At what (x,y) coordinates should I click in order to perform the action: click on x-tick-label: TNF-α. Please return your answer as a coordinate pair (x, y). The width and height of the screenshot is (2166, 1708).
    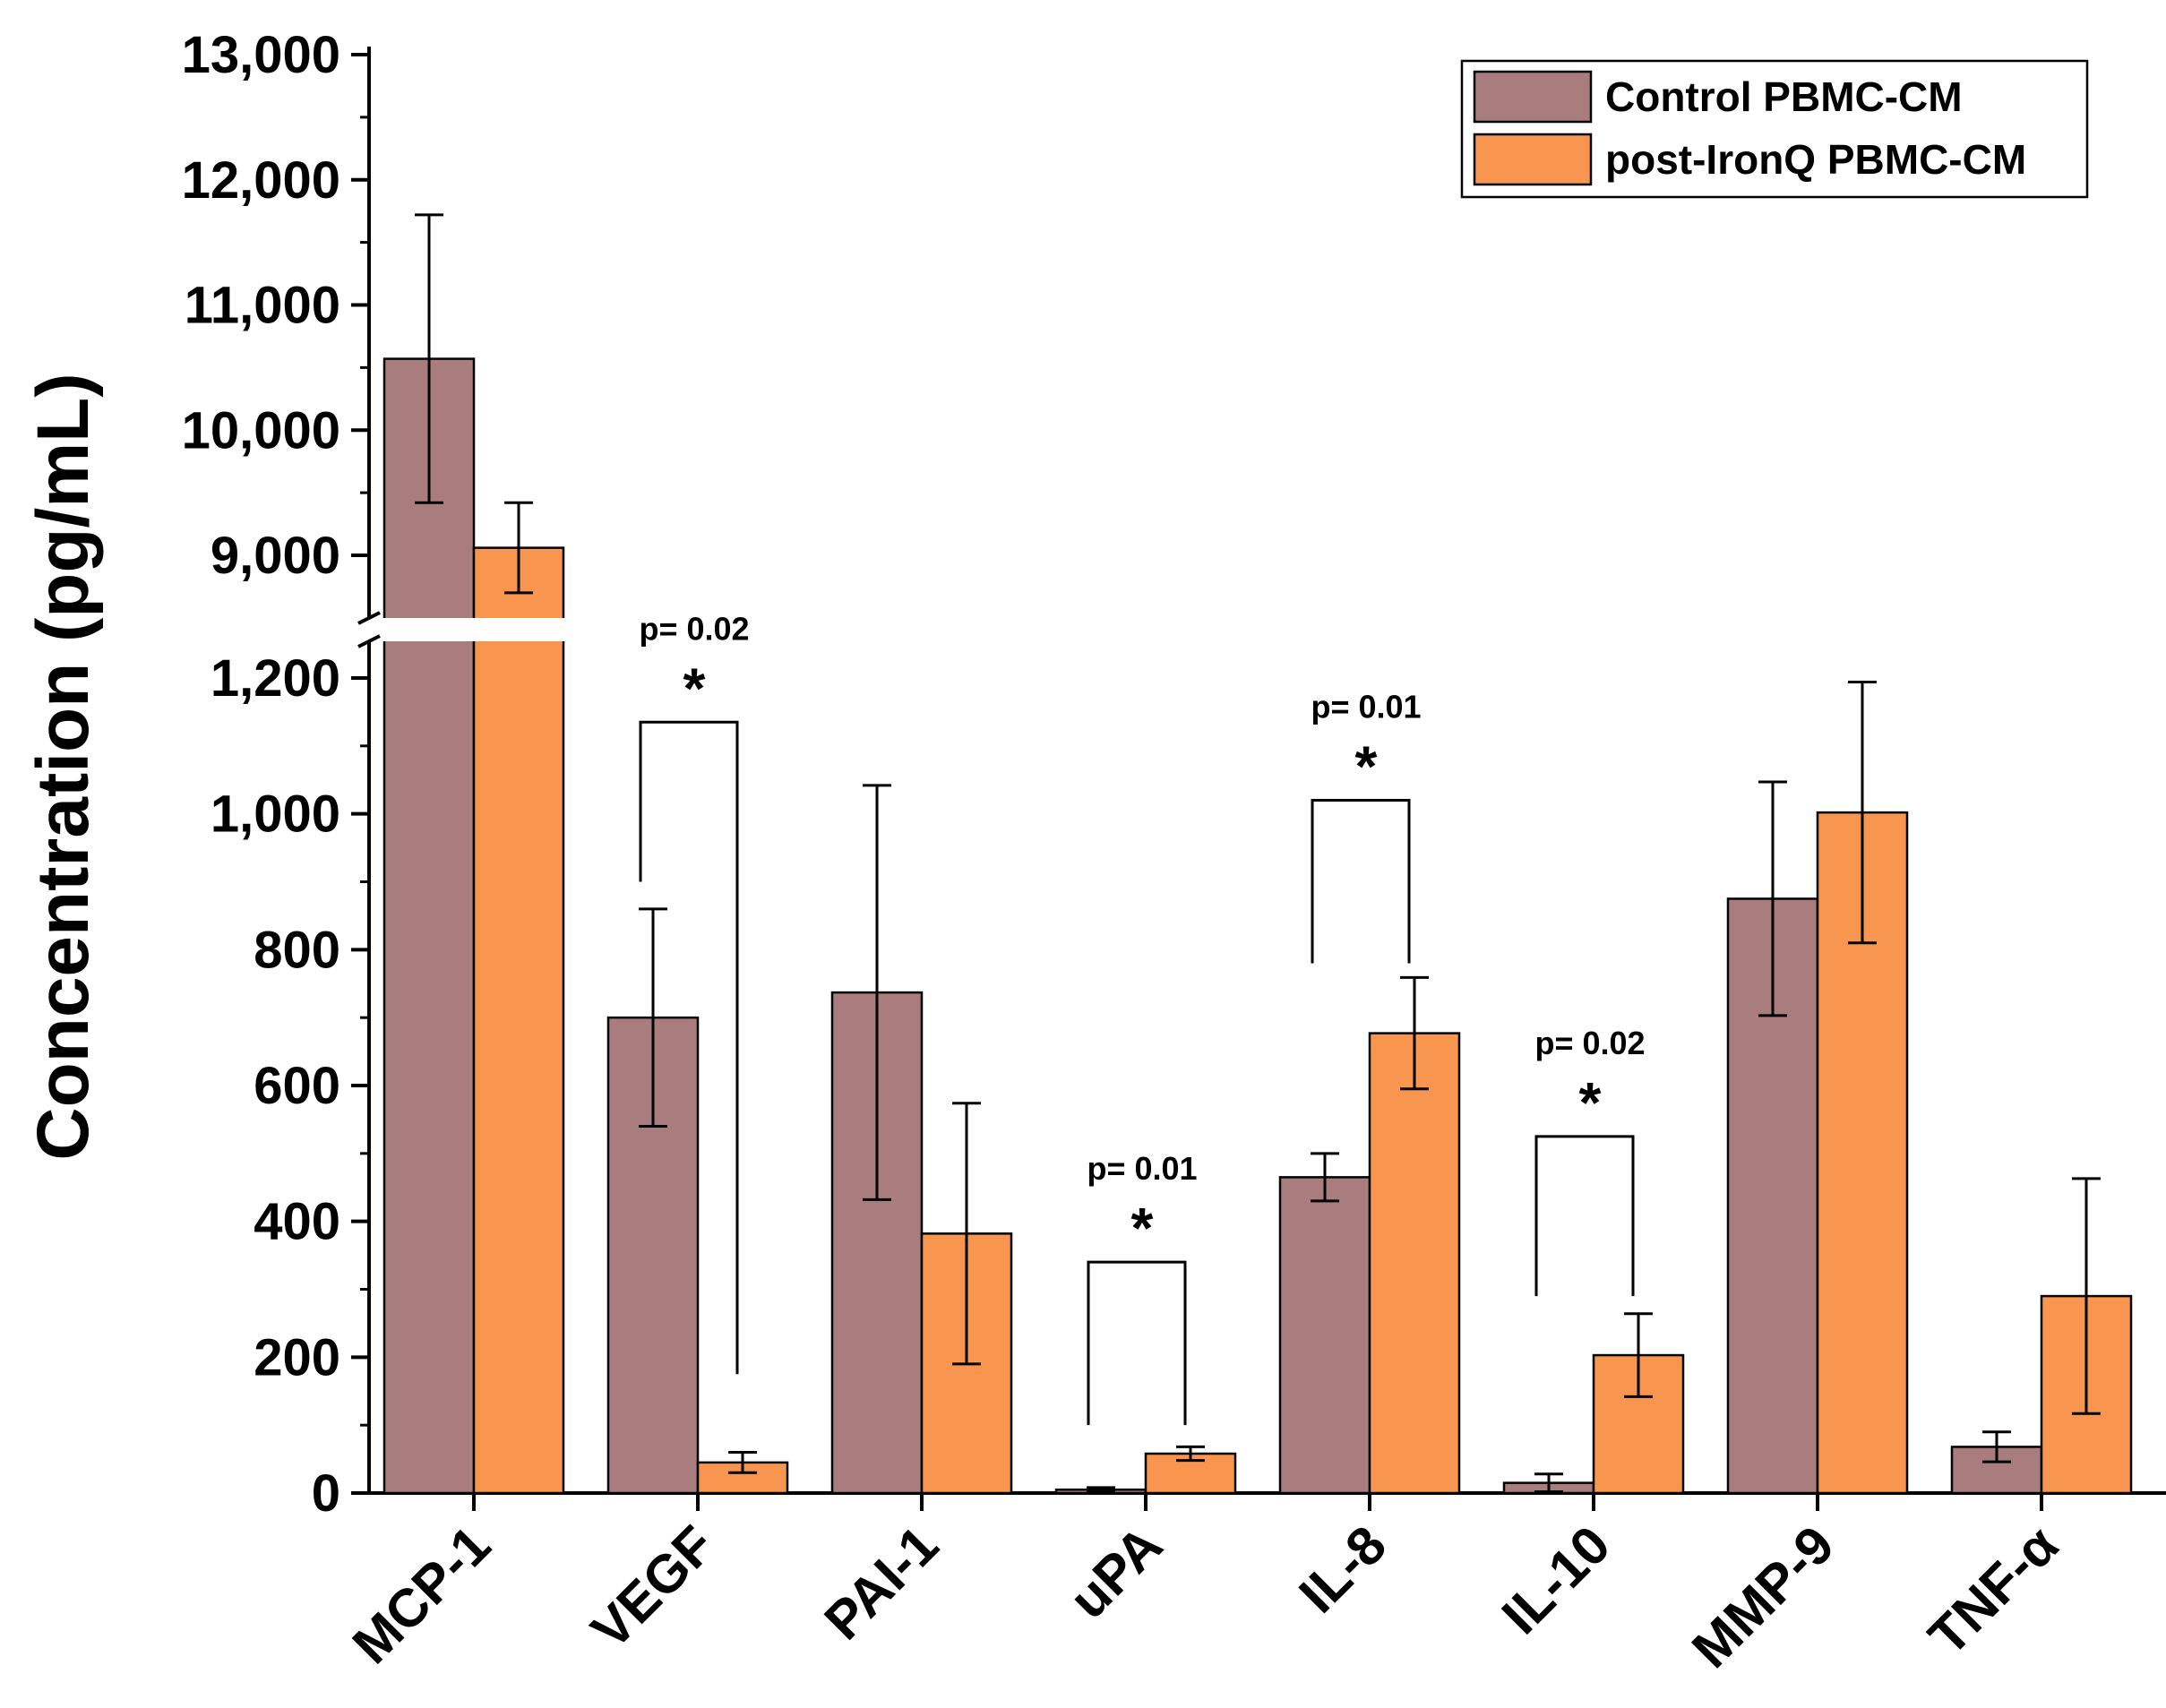
    Looking at the image, I should click on (1993, 1591).